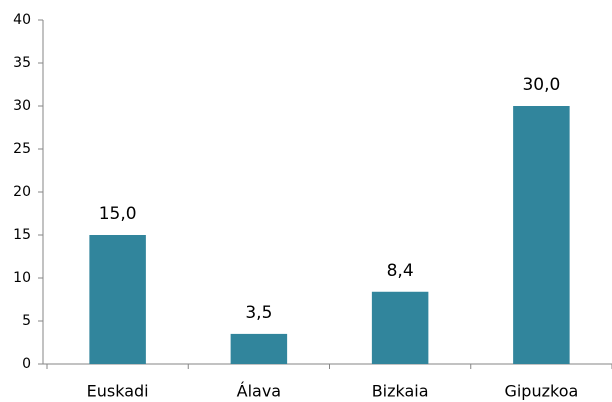 The image size is (612, 402). What do you see at coordinates (22, 192) in the screenshot?
I see `y-tick-label: 20` at bounding box center [22, 192].